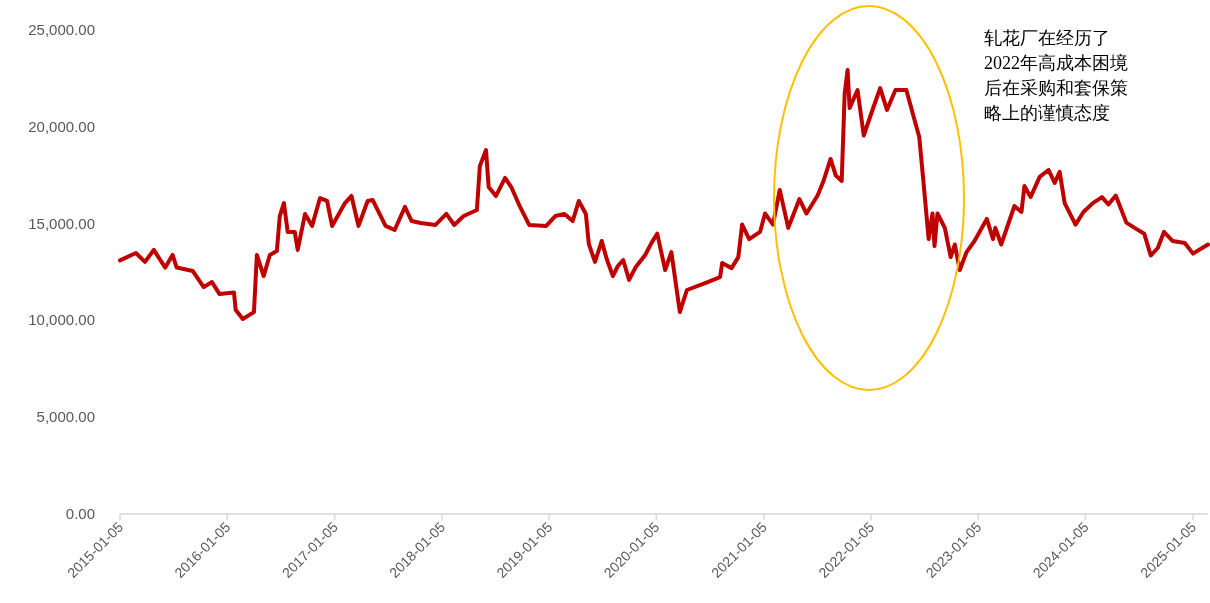 The image size is (1210, 603). What do you see at coordinates (61, 320) in the screenshot?
I see `y-tick-label: 10,000.00` at bounding box center [61, 320].